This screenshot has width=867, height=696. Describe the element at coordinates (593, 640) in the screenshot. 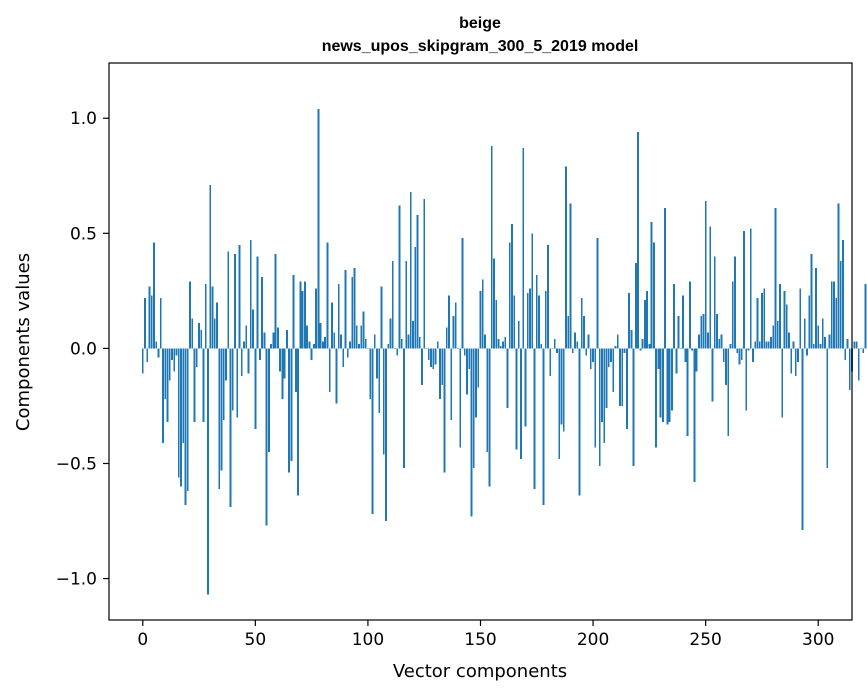

I see `x-tick-label: 200` at that location.